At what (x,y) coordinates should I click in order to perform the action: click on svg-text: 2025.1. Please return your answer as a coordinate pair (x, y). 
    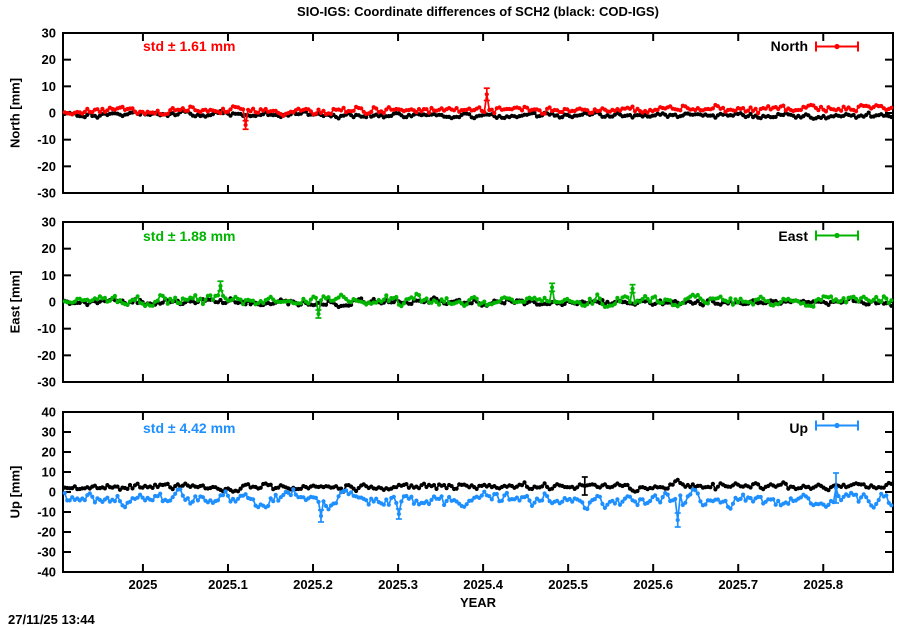
    Looking at the image, I should click on (228, 584).